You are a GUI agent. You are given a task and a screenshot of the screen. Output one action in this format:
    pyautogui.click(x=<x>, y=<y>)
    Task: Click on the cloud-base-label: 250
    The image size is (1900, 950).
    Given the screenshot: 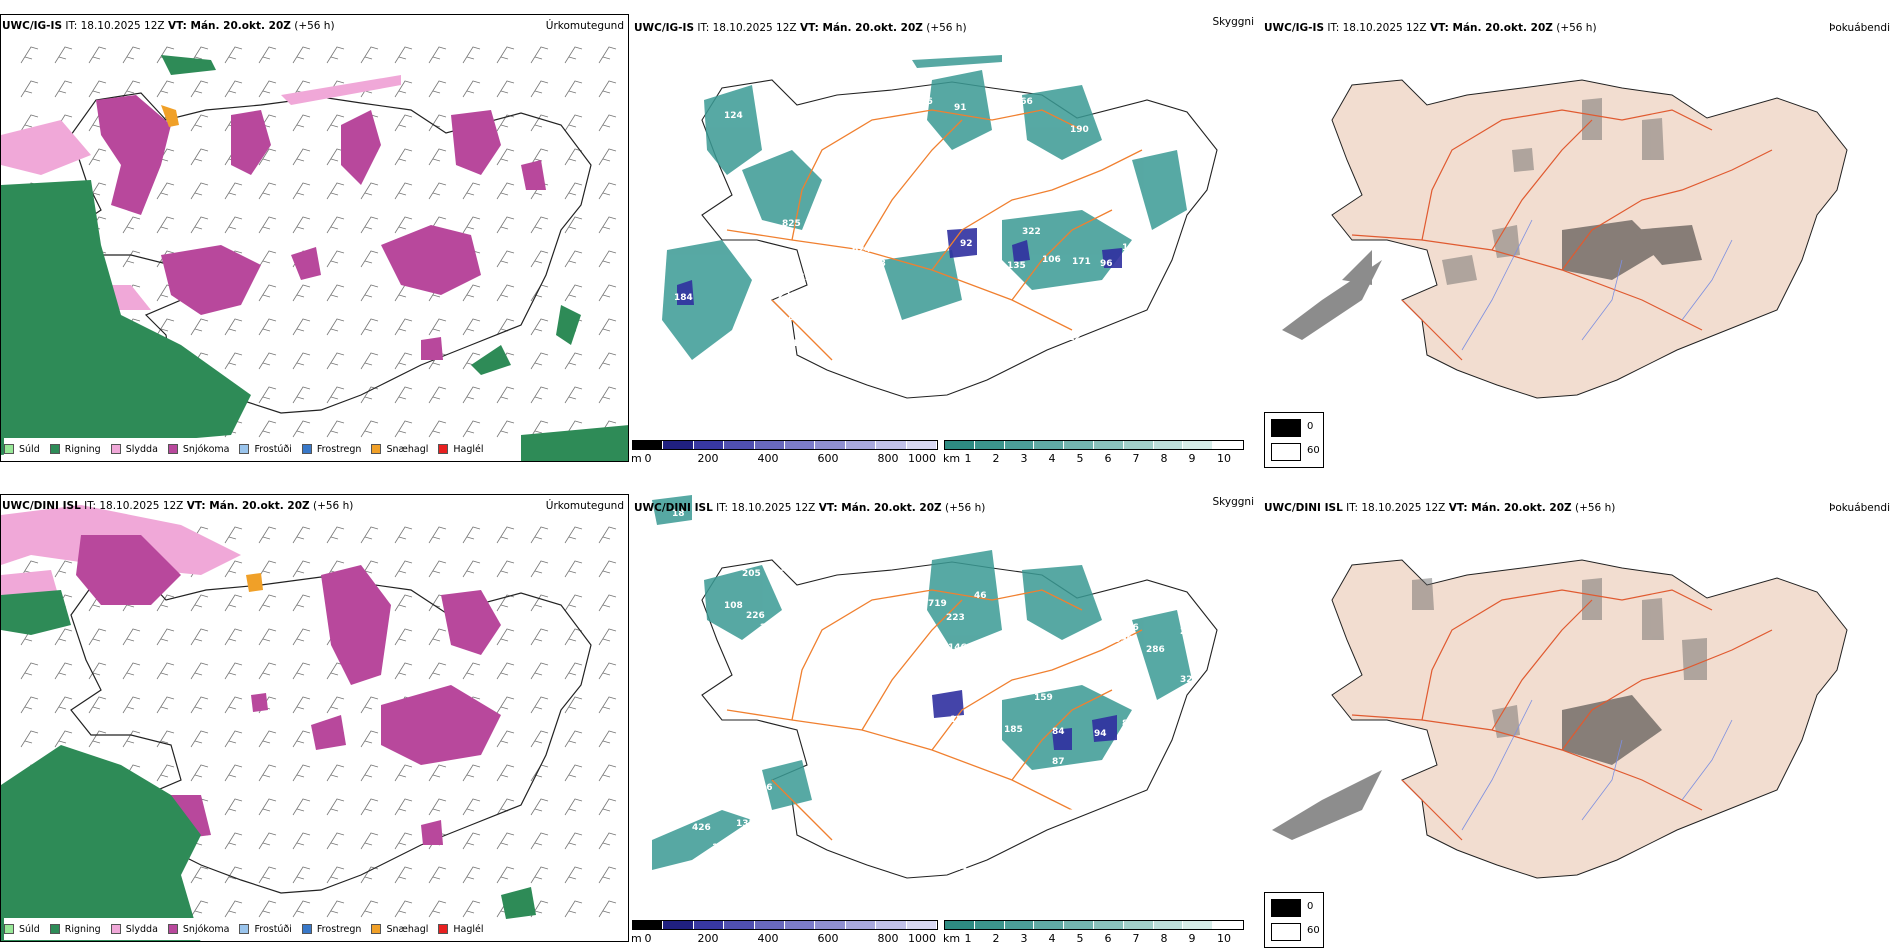 What is the action you would take?
    pyautogui.click(x=791, y=604)
    